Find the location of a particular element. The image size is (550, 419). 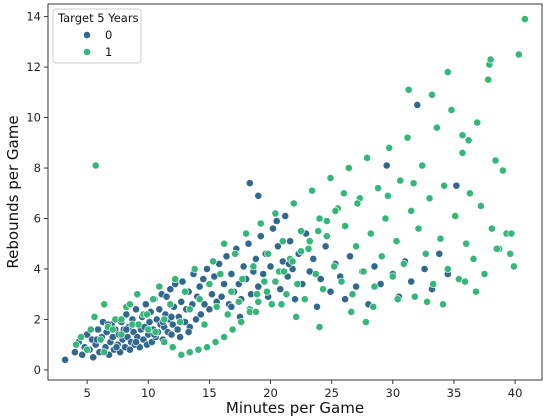

x-tick-label: 15 is located at coordinates (209, 393).